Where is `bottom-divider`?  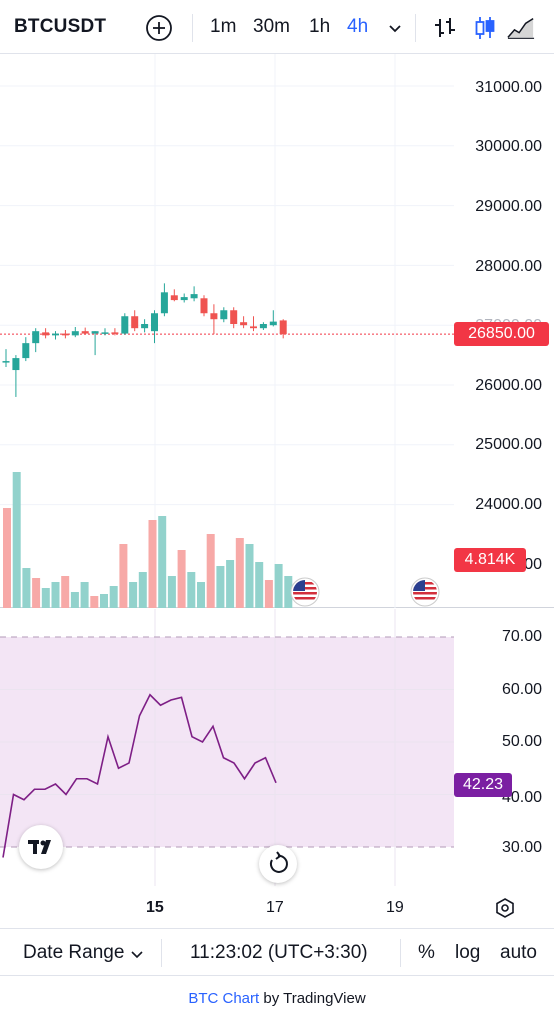
bottom-divider is located at coordinates (161, 953).